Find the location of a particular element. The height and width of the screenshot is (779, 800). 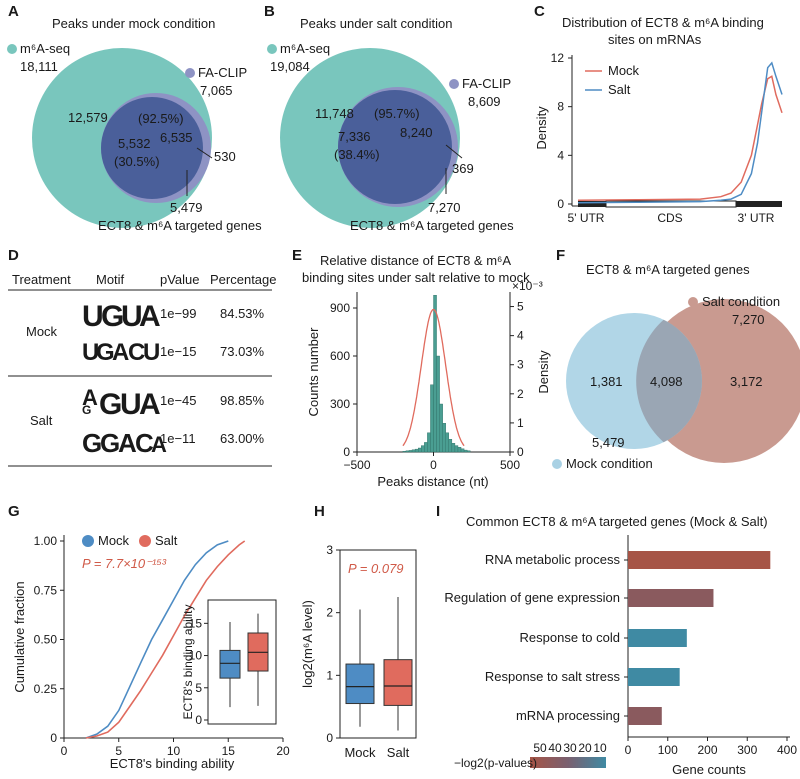

venn-a-overlap is located at coordinates (152, 148).